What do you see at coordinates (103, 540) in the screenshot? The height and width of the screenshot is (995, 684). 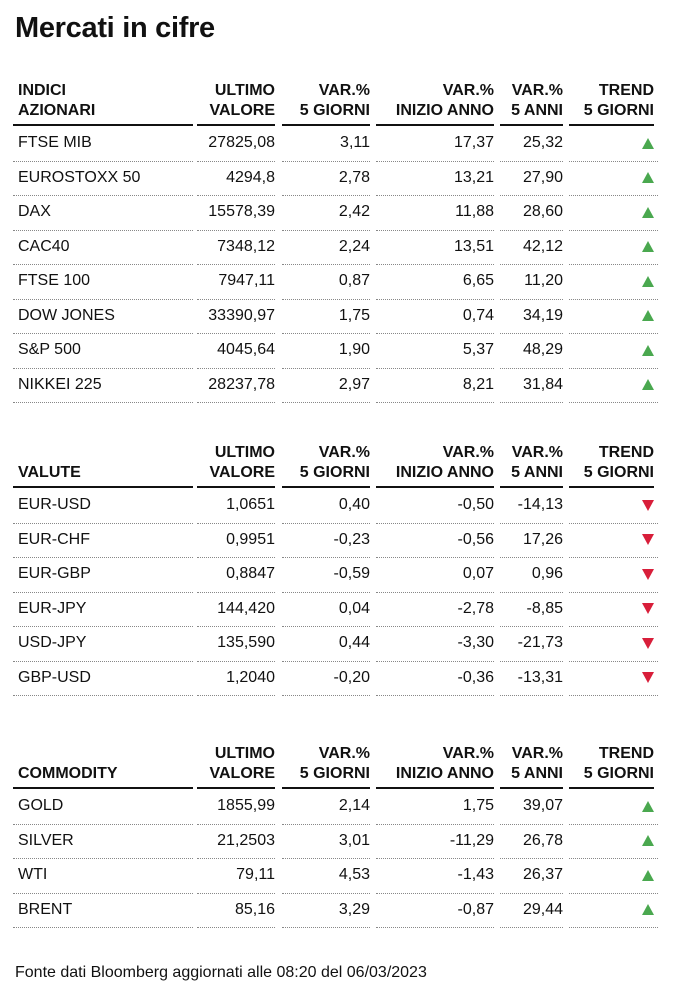 I see `cell-name: EUR-CHF` at bounding box center [103, 540].